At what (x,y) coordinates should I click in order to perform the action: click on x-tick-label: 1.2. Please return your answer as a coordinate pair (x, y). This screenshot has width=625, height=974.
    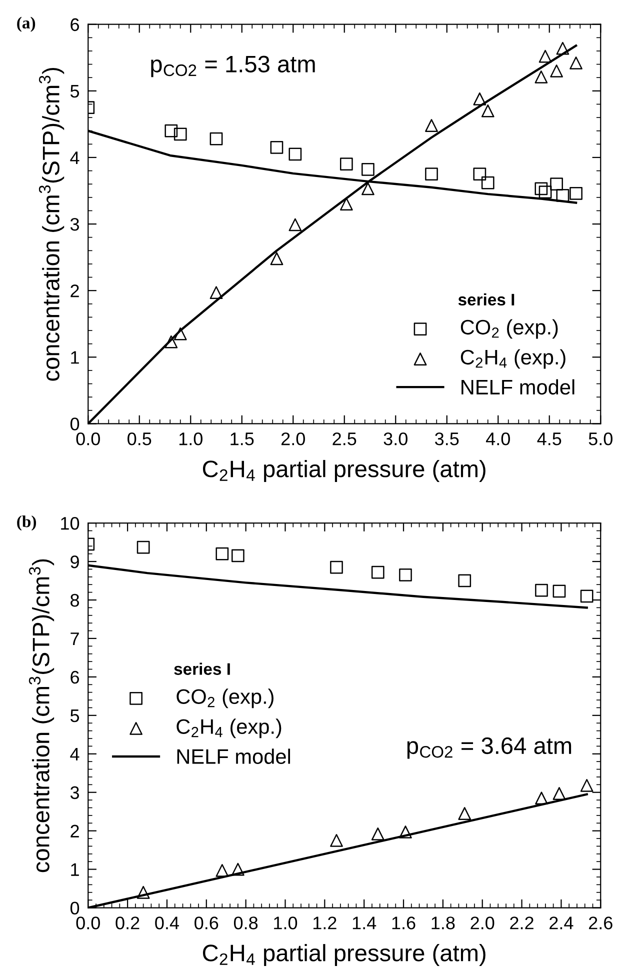
    Looking at the image, I should click on (324, 923).